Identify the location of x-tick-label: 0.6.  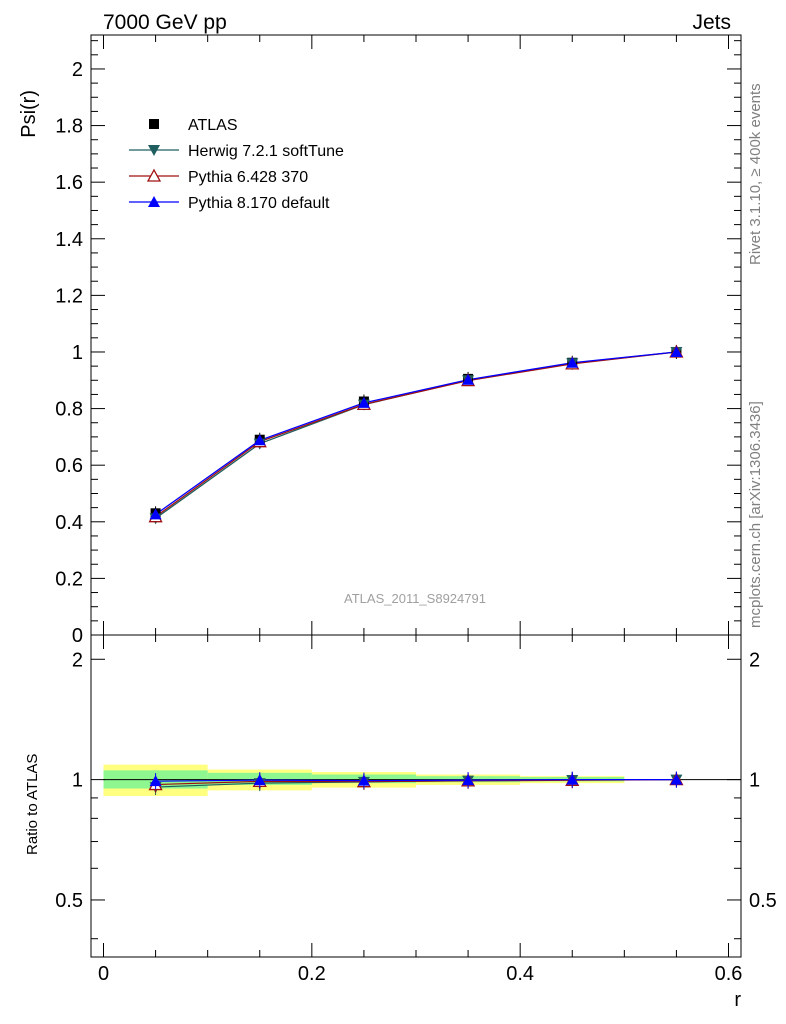
(729, 974).